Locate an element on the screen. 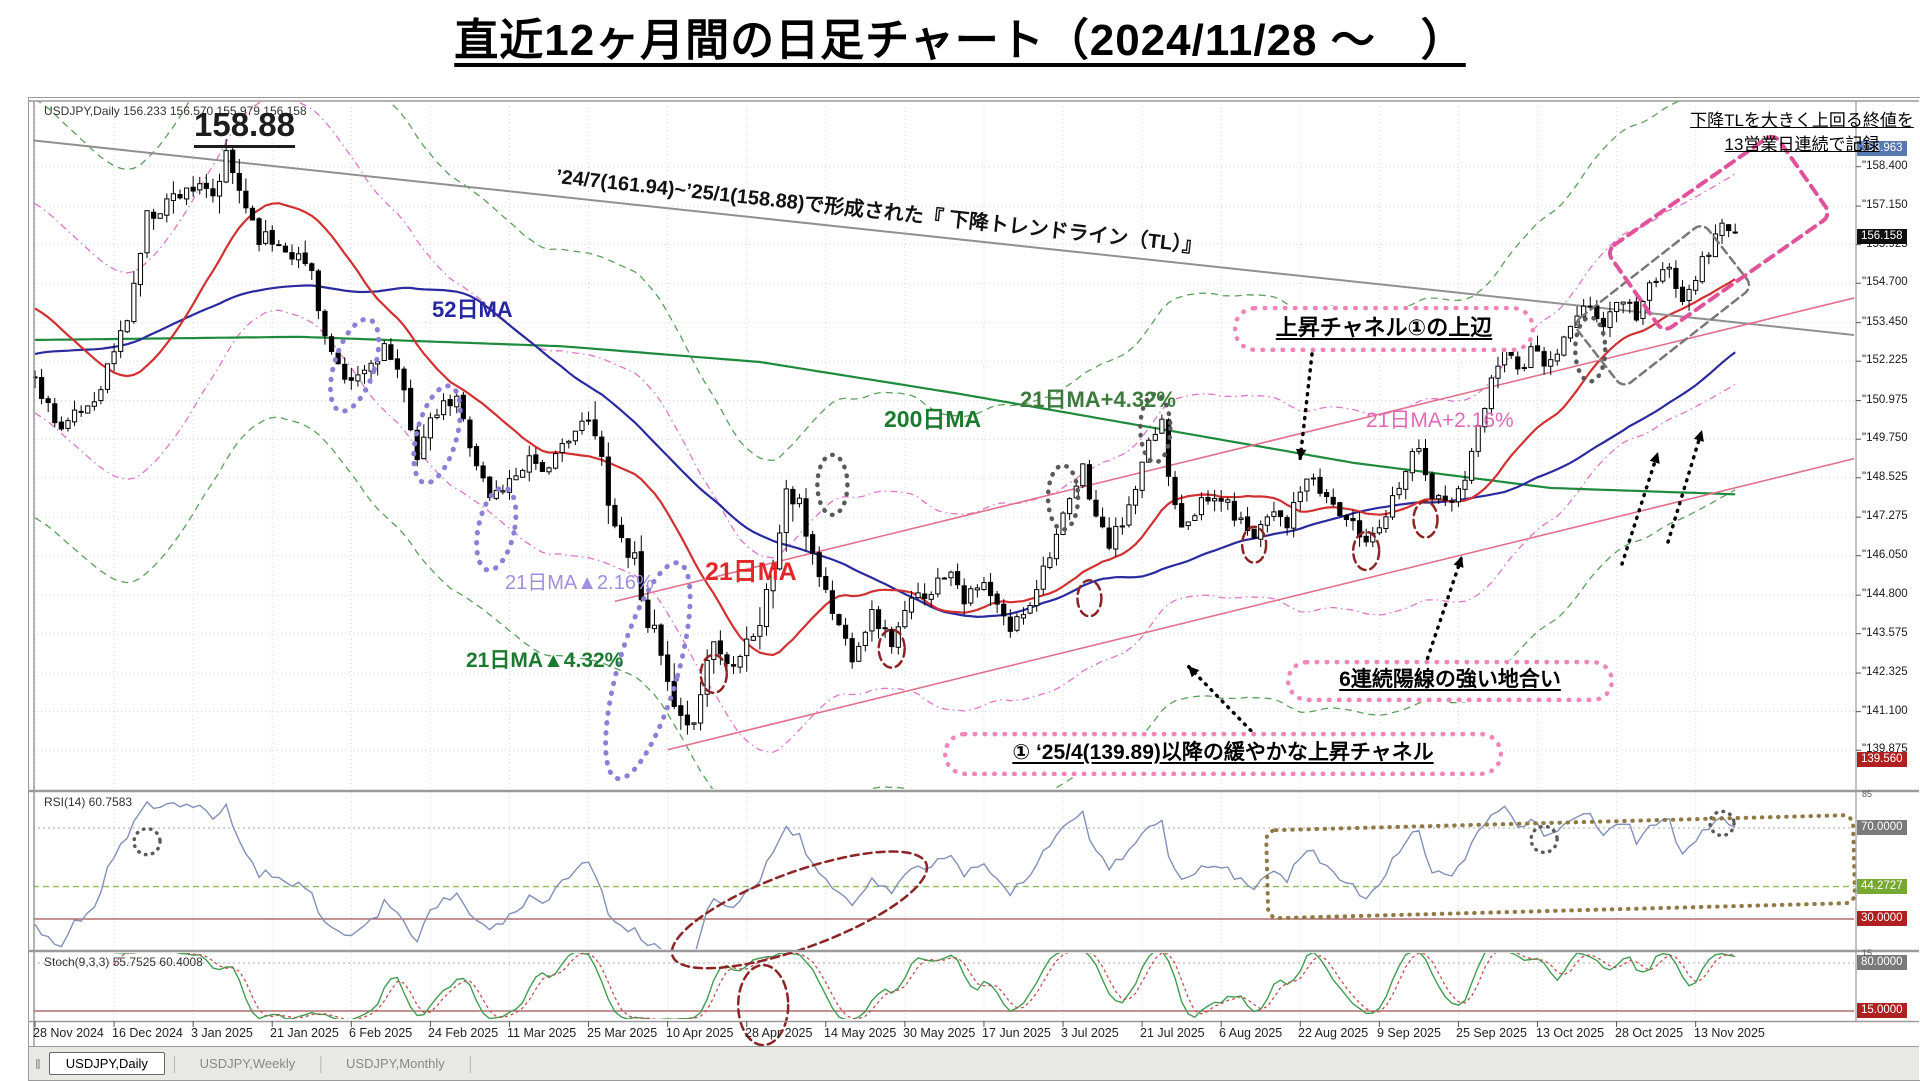 The image size is (1920, 1081). axis-minor-label: 15 is located at coordinates (1867, 953).